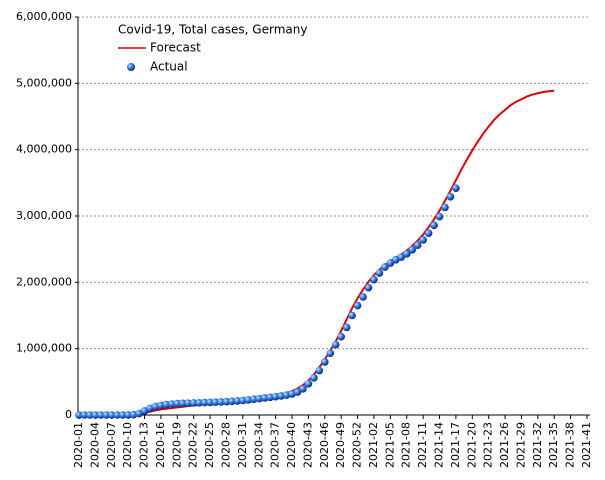 The image size is (605, 480). Describe the element at coordinates (169, 67) in the screenshot. I see `legend-label: Actual` at that location.